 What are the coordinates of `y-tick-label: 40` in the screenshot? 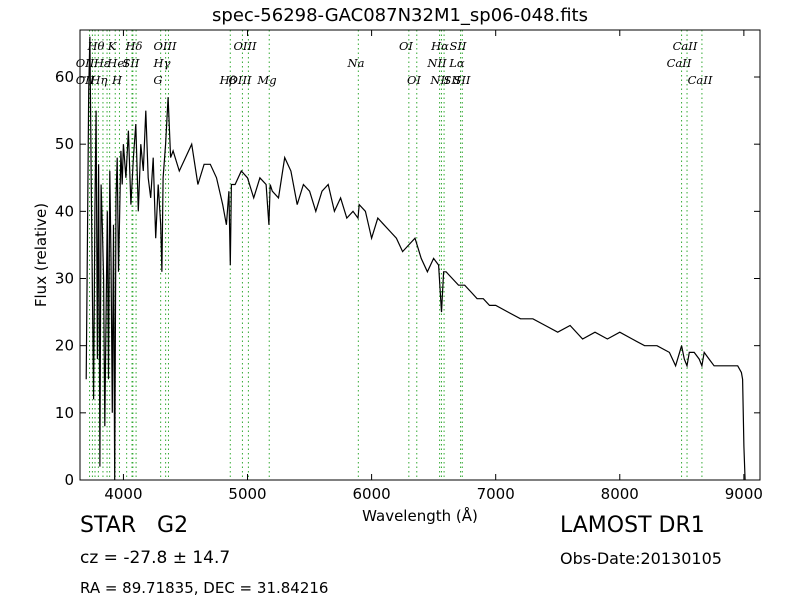 It's located at (64, 211).